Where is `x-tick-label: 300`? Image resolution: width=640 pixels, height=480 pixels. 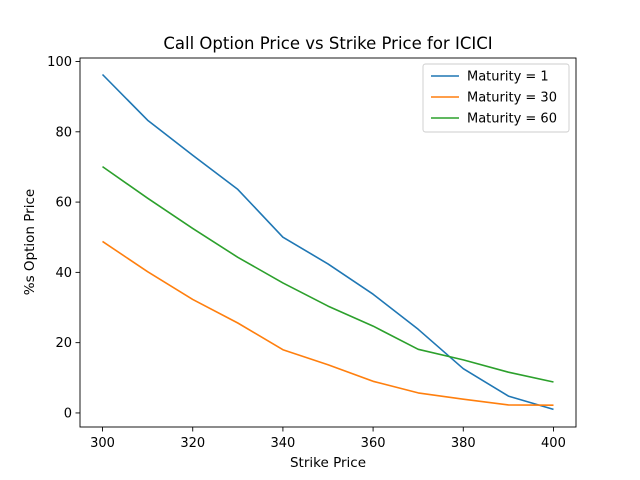 x-tick-label: 300 is located at coordinates (102, 443).